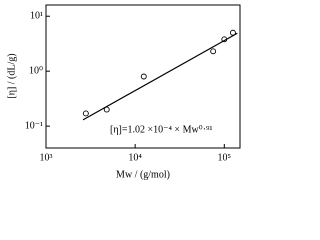 This screenshot has height=240, width=320. I want to click on y-tick-label: 10⁻¹, so click(34, 125).